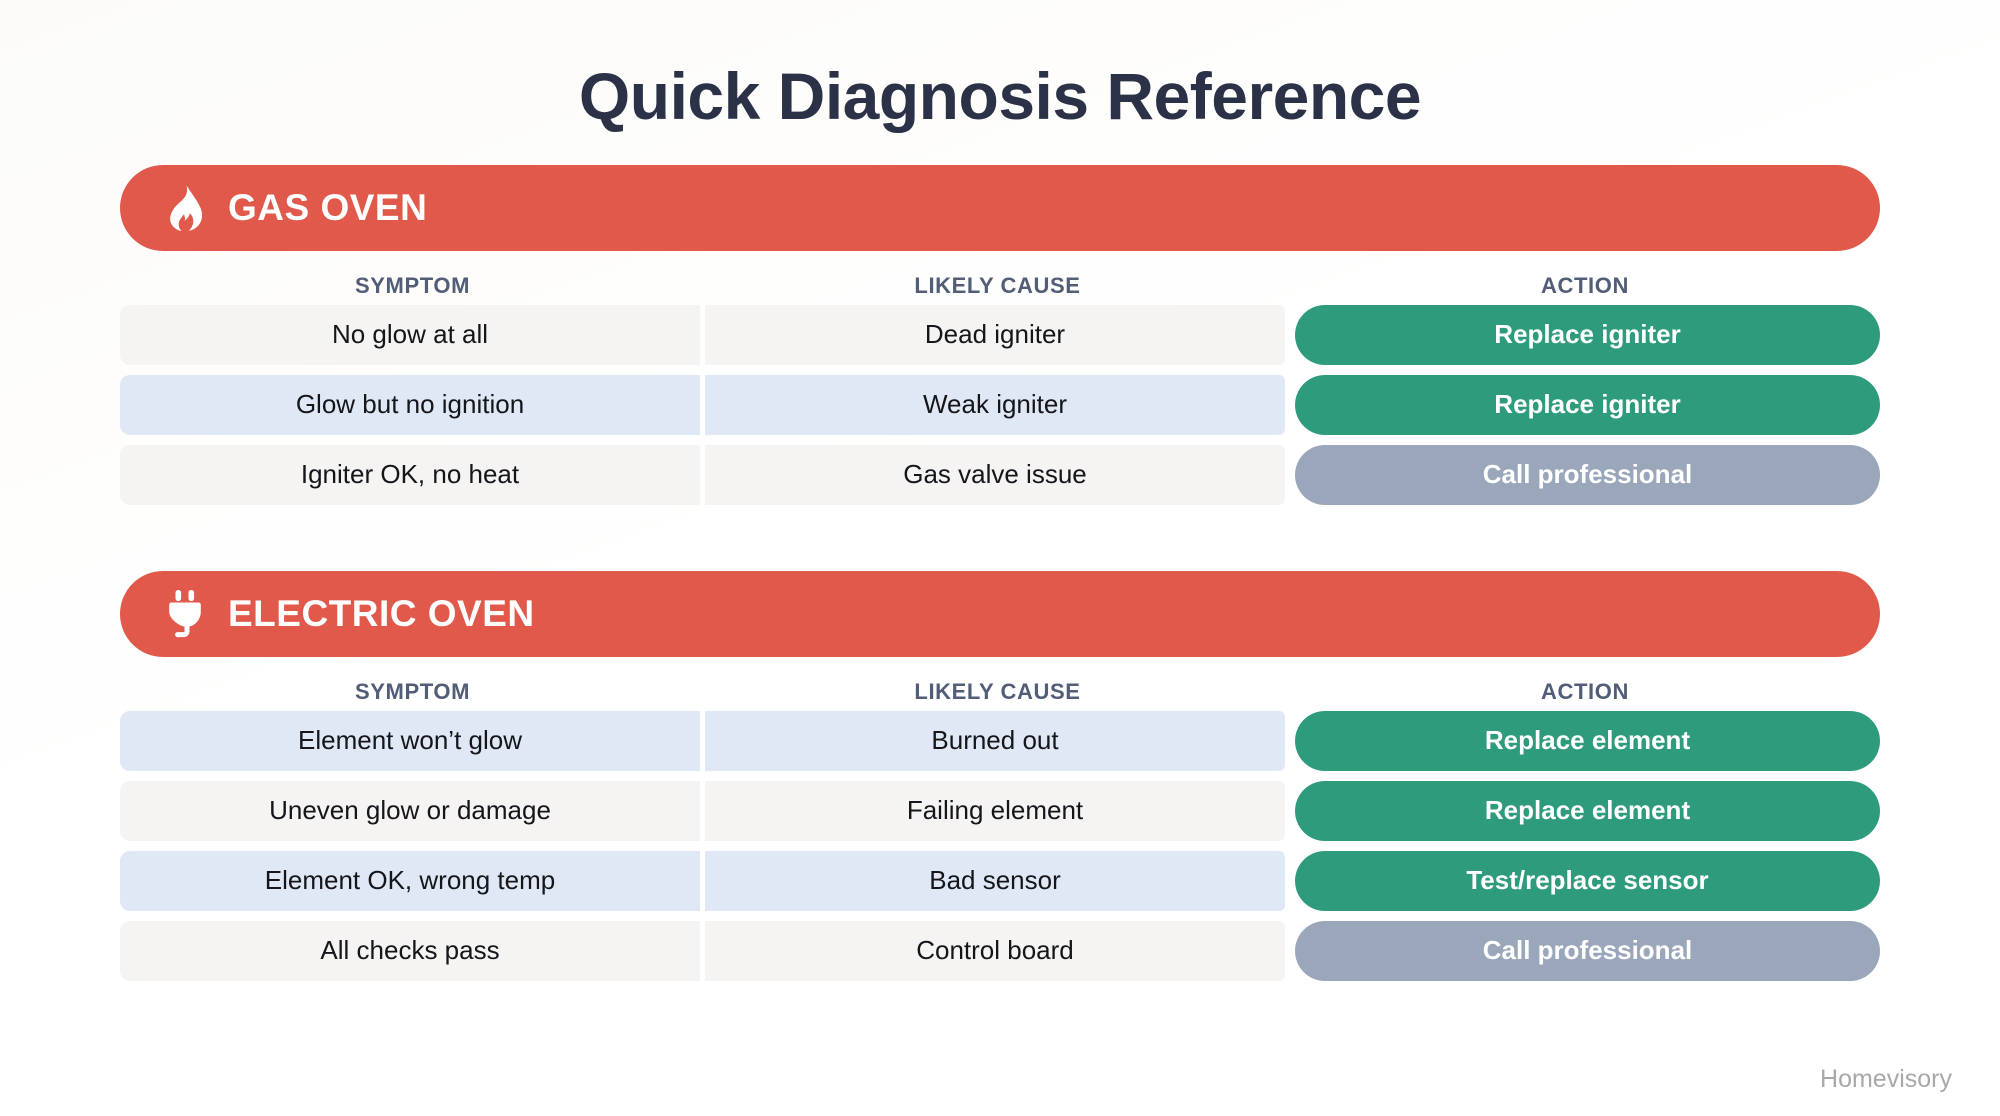  What do you see at coordinates (995, 950) in the screenshot?
I see `cell-cause: Control board` at bounding box center [995, 950].